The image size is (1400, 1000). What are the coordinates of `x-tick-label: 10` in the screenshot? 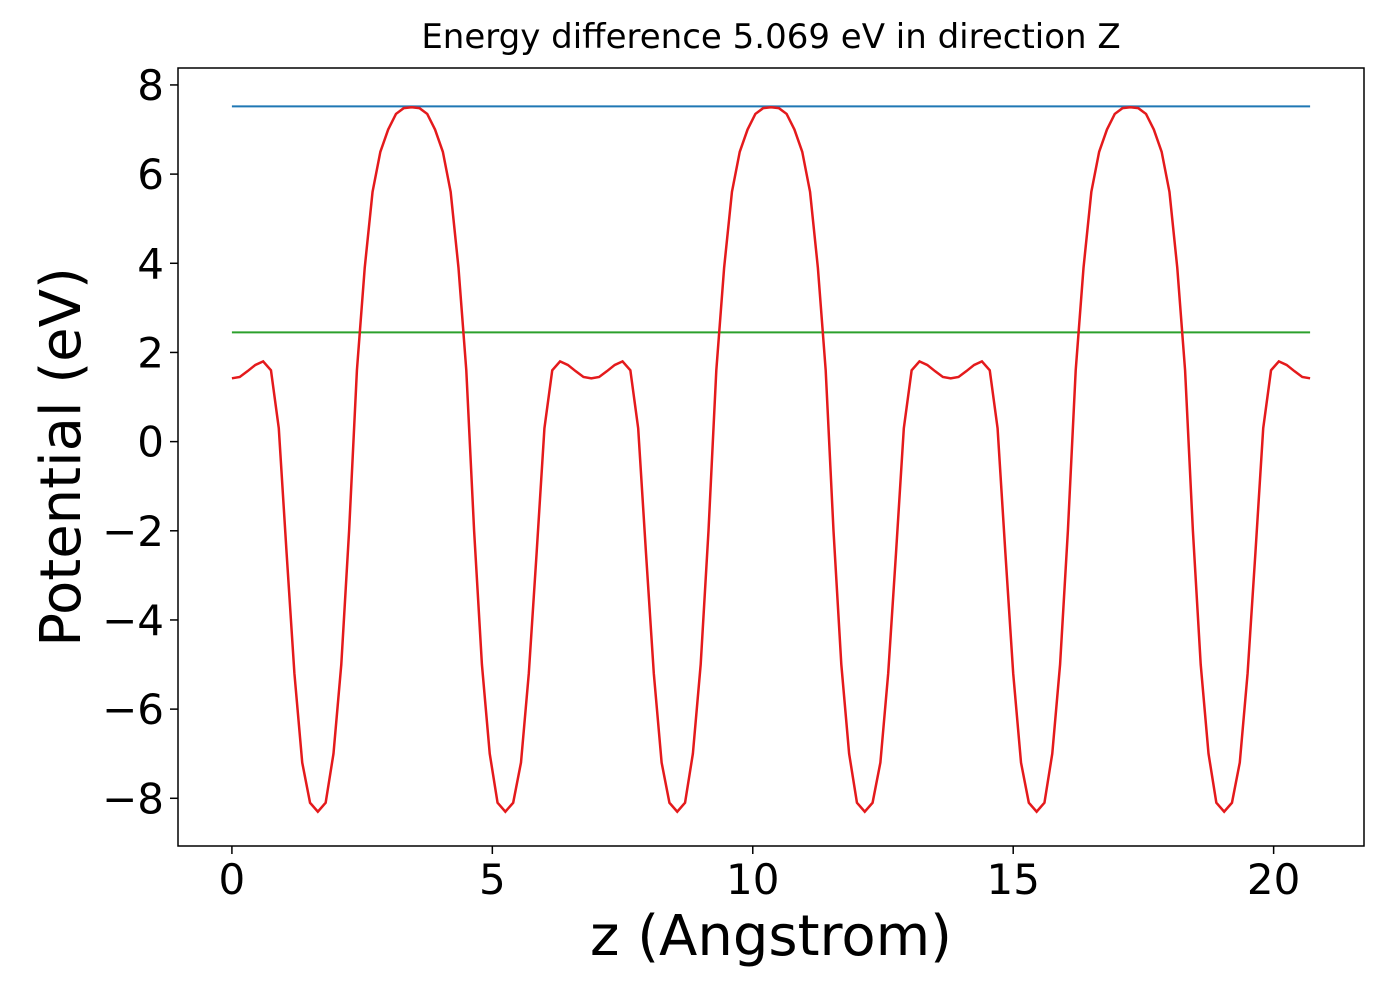 It's located at (752, 879).